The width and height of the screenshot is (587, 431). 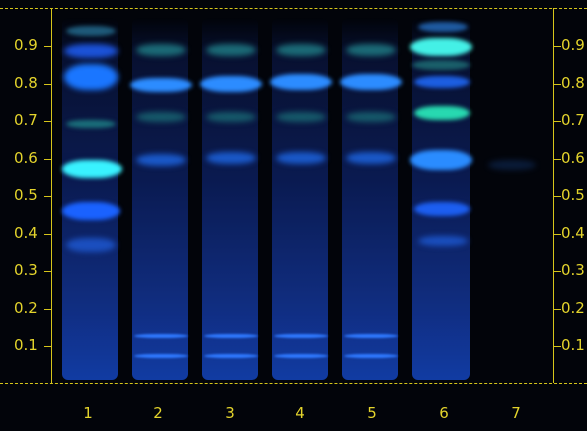 I want to click on left-tick-0.3, so click(x=48, y=271).